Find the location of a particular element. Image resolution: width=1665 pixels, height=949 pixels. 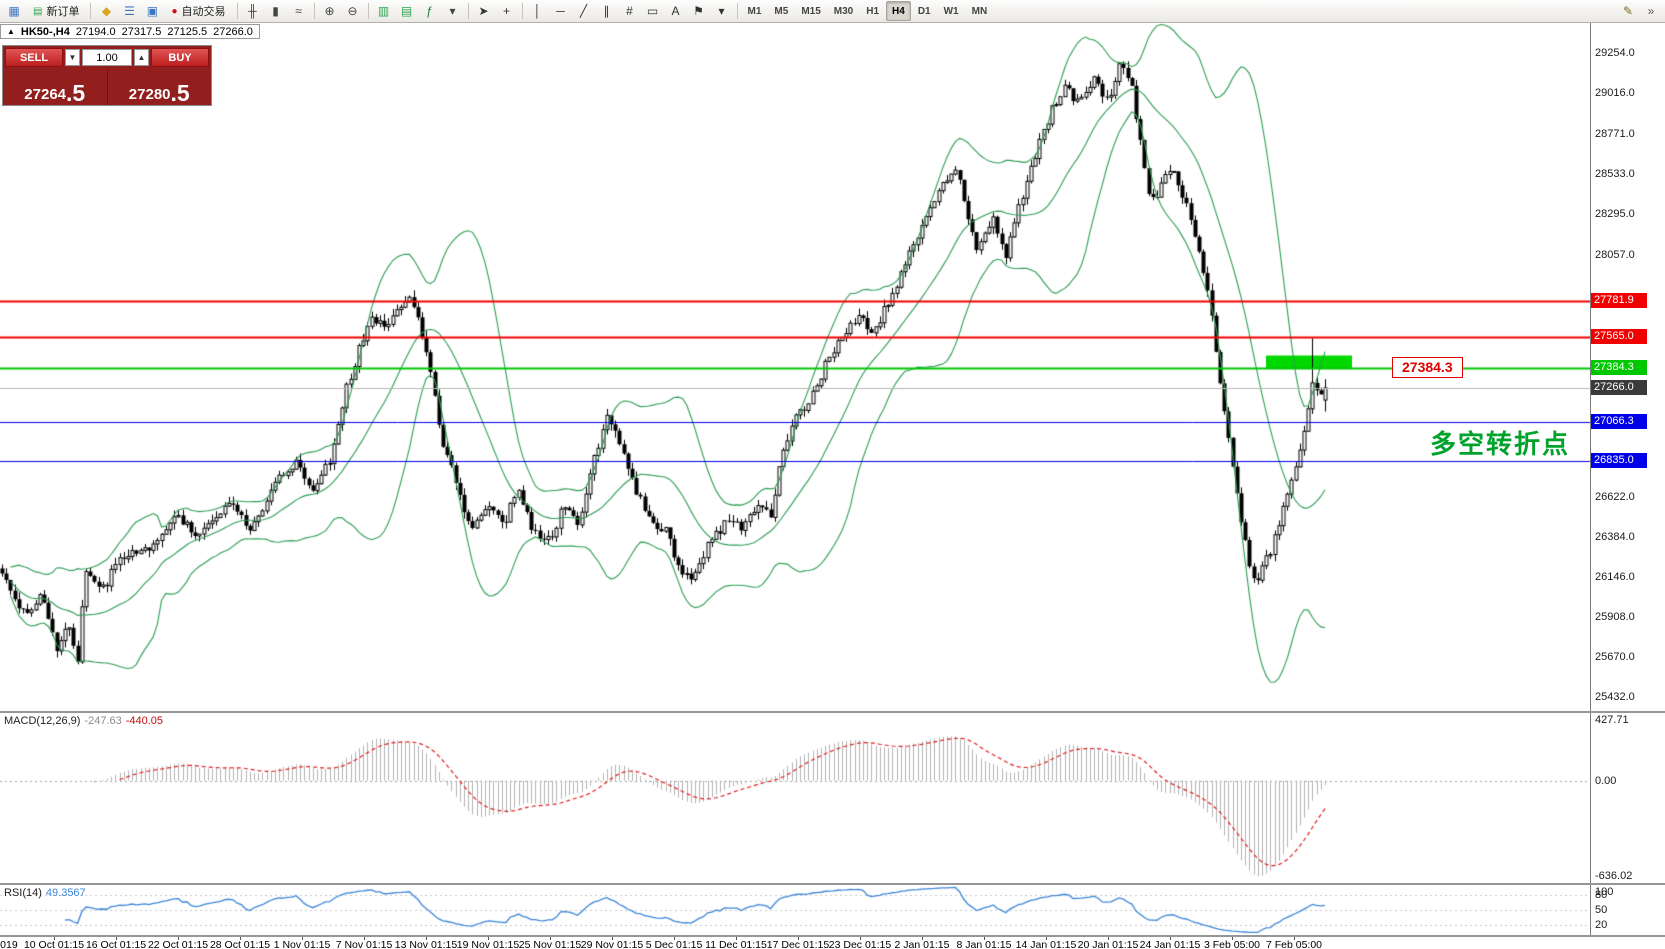

price-axis-border is located at coordinates (1590, 480).